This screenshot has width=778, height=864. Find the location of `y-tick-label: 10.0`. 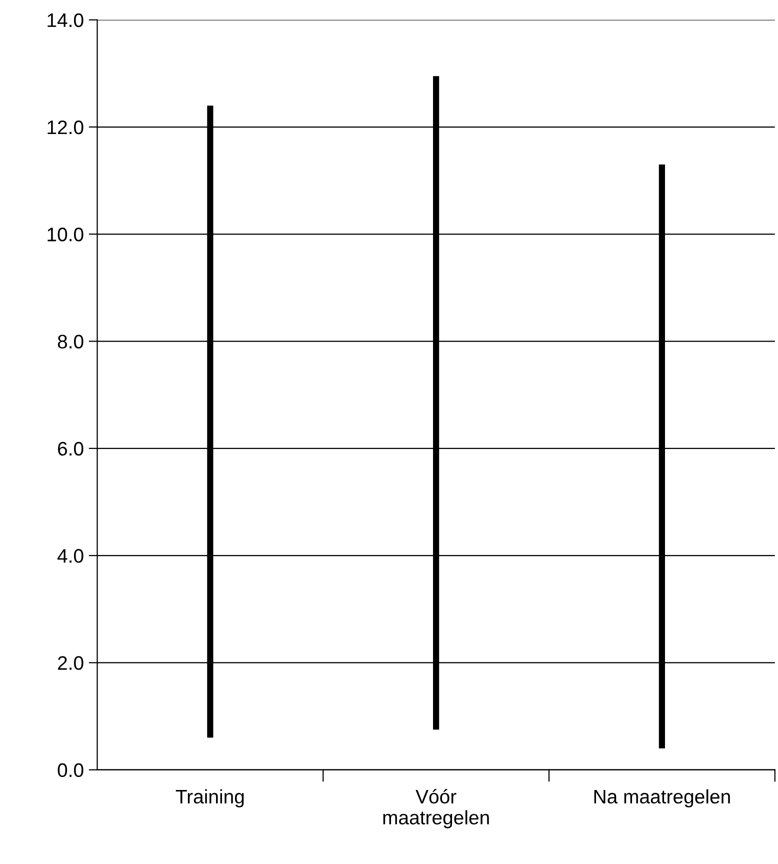

y-tick-label: 10.0 is located at coordinates (66, 235).